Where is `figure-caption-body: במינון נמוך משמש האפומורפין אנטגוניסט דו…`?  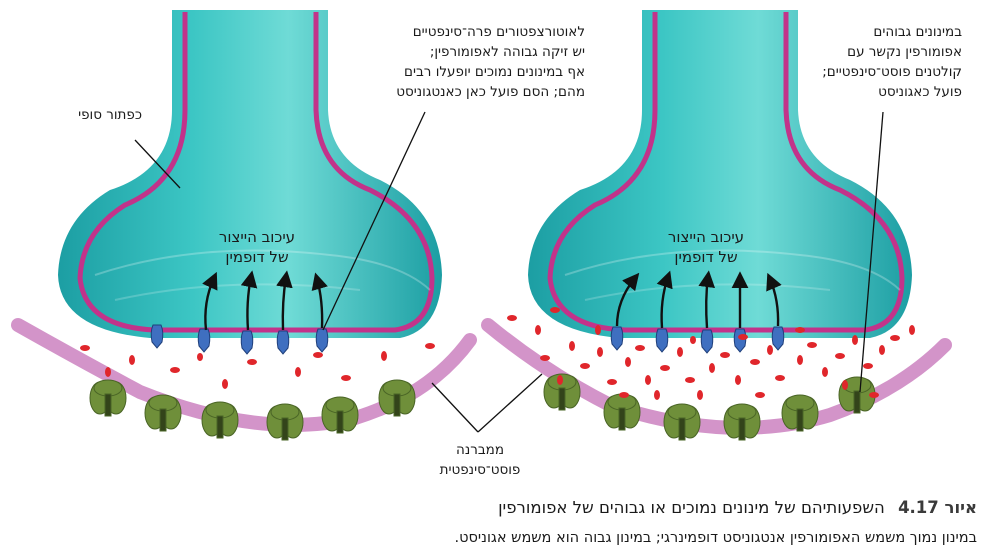
figure-caption-body: במינון נמוך משמש האפומורפין אנטגוניסט דו… is located at coordinates (715, 538).